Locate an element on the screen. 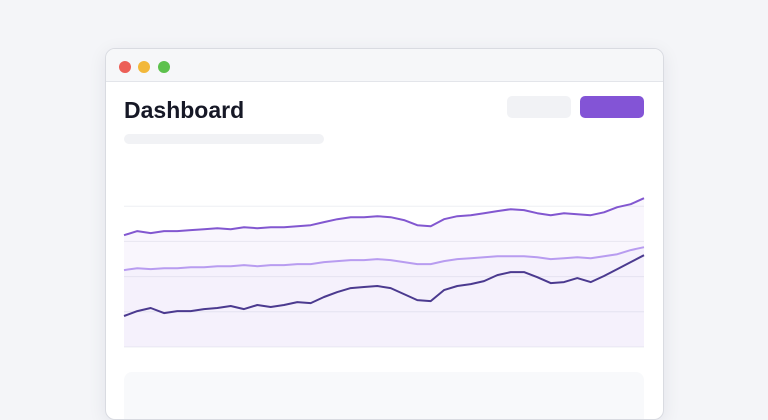 Image resolution: width=768 pixels, height=420 pixels. maximize-dot is located at coordinates (164, 67).